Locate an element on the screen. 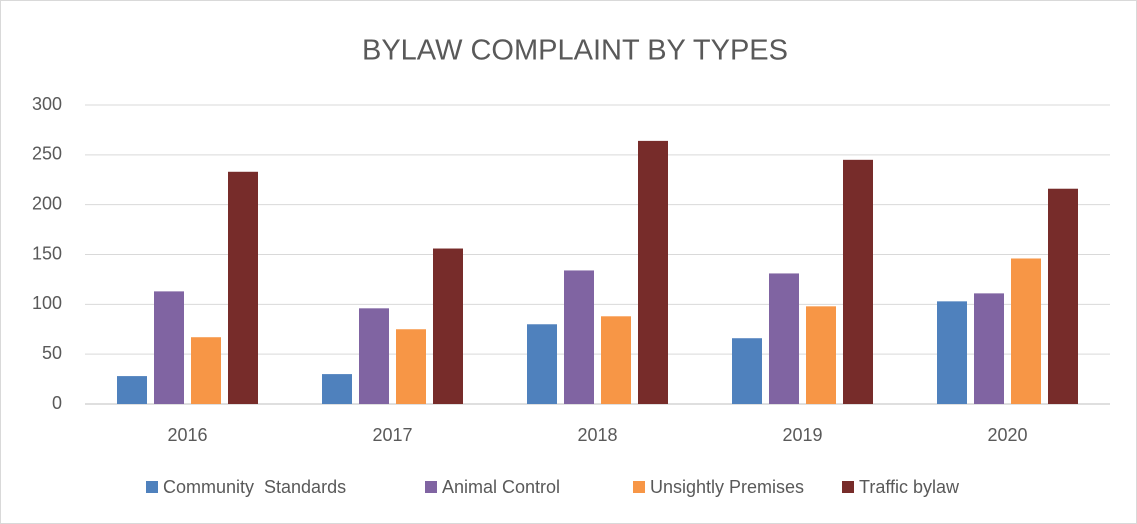  legend-label: Traffic bylaw is located at coordinates (909, 487).